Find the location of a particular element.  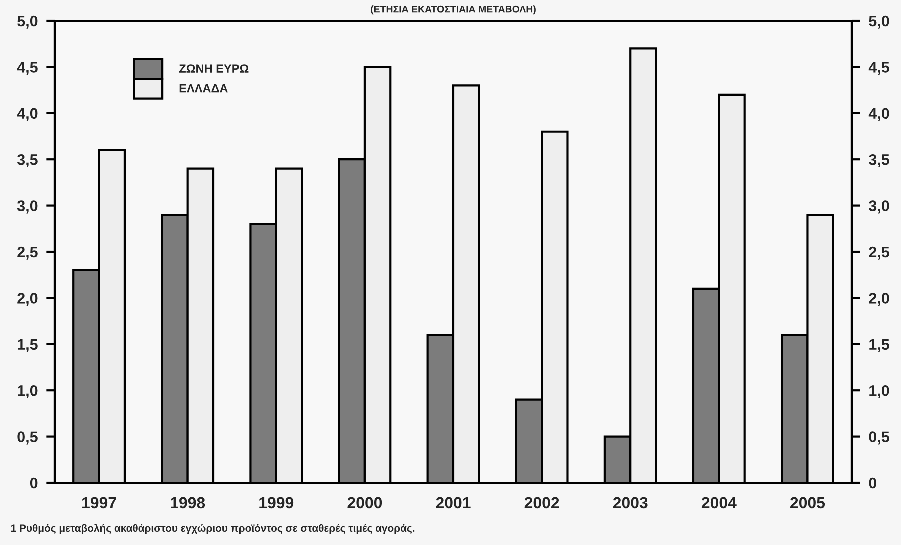

y-tick-label: 4,5 is located at coordinates (27, 69).